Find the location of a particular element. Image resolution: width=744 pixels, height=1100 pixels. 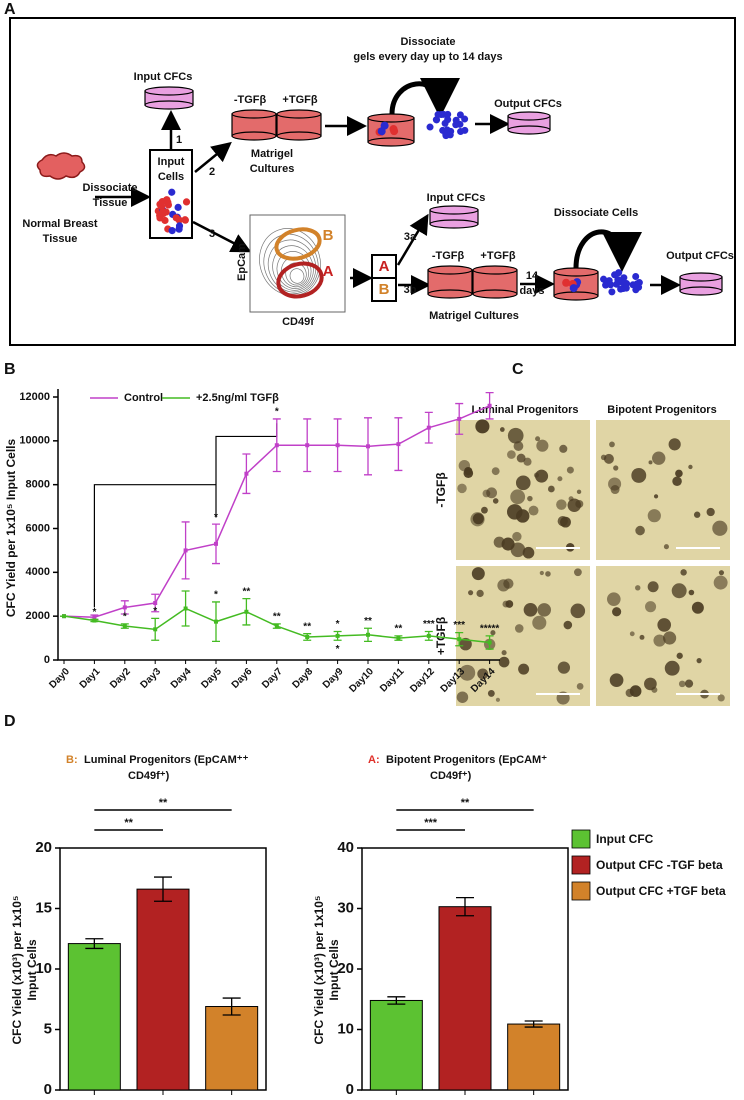

y-axis-label: Input Cells is located at coordinates (32, 970).